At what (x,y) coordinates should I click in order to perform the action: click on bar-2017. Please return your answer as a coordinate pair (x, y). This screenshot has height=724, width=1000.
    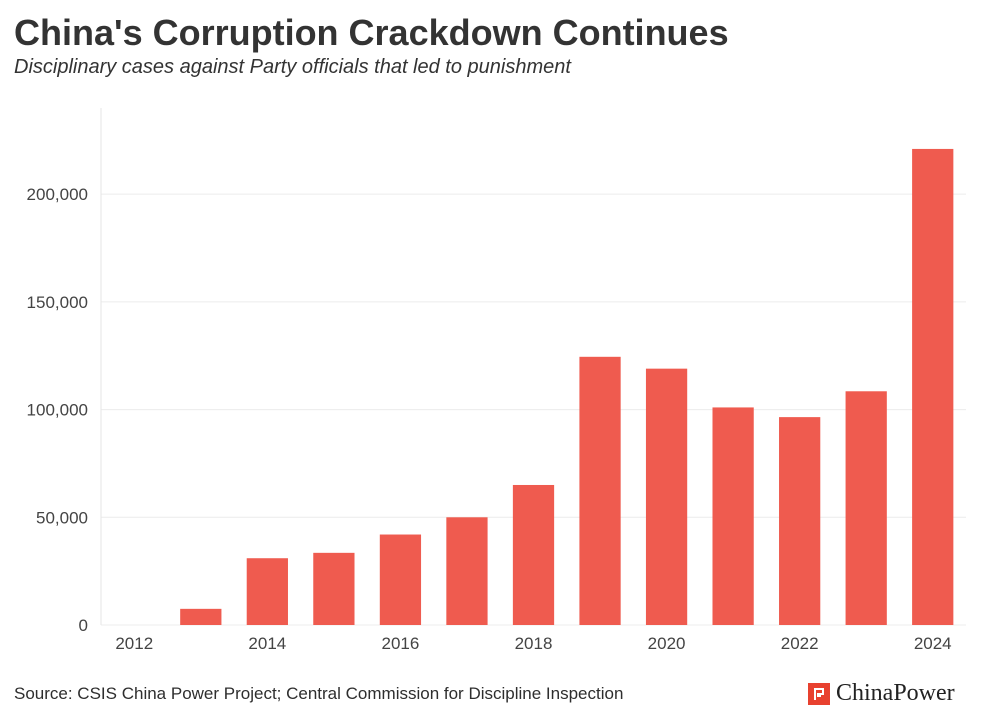
    Looking at the image, I should click on (467, 571).